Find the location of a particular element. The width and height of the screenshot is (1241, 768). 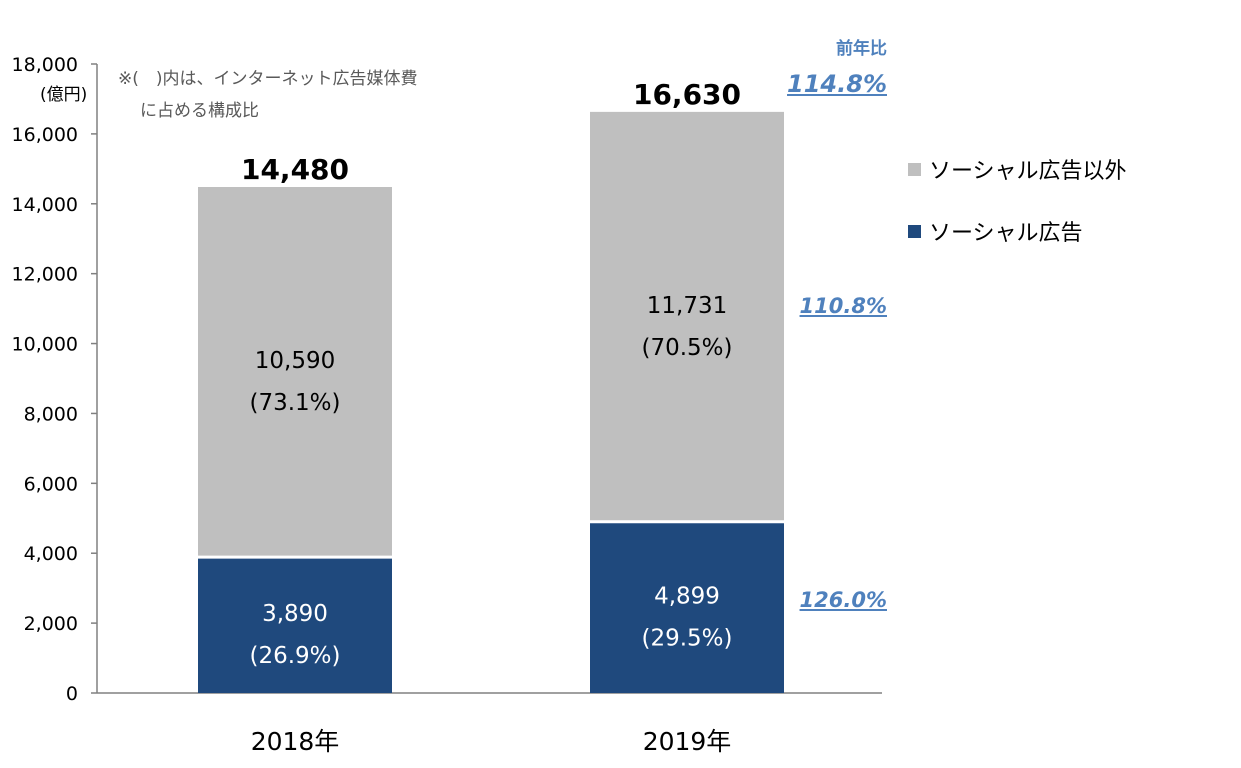

y-tick-label: 14,000 is located at coordinates (45, 205).